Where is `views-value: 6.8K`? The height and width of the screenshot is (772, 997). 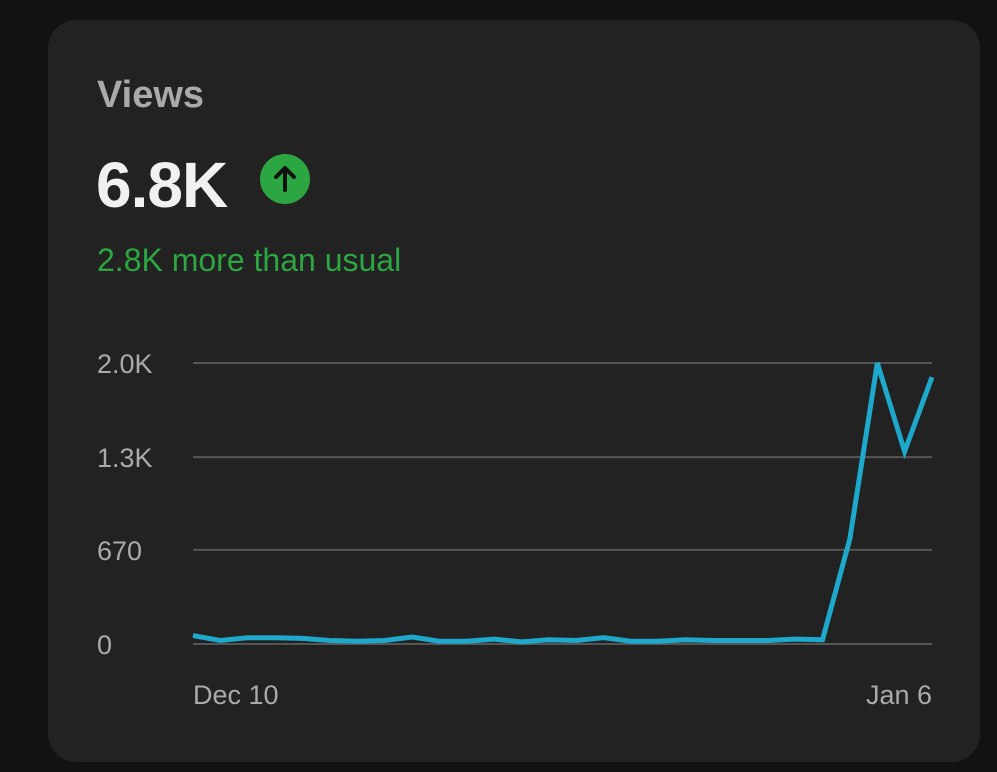
views-value: 6.8K is located at coordinates (162, 185).